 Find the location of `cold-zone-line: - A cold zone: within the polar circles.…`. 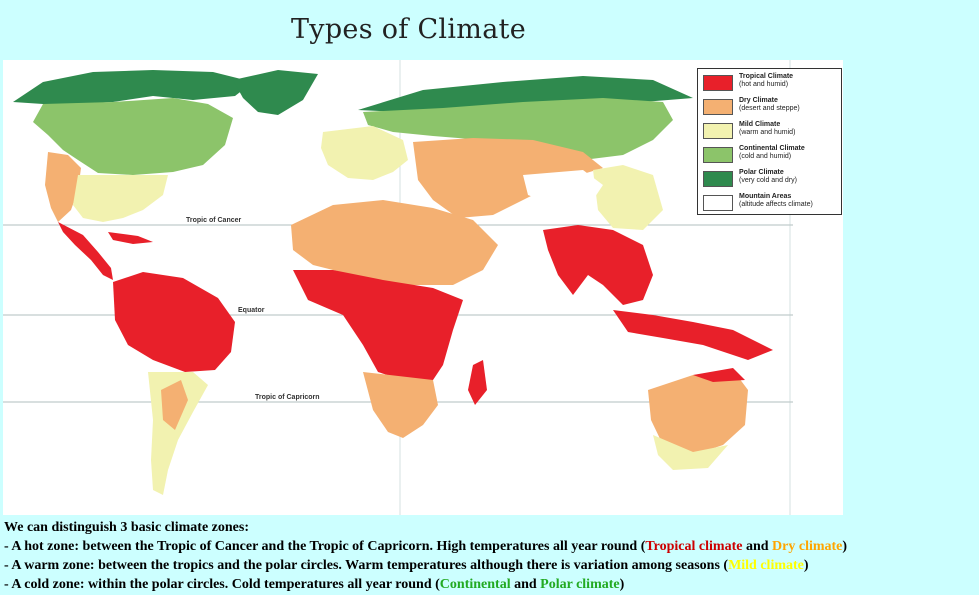

cold-zone-line: - A cold zone: within the polar circles.… is located at coordinates (490, 584).